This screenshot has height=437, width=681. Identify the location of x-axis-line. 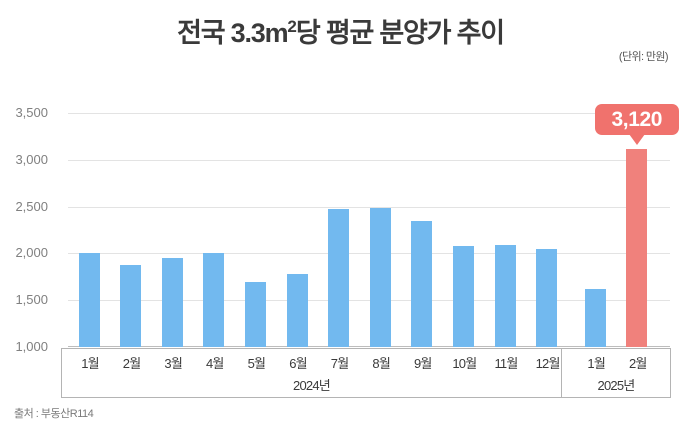
(369, 346).